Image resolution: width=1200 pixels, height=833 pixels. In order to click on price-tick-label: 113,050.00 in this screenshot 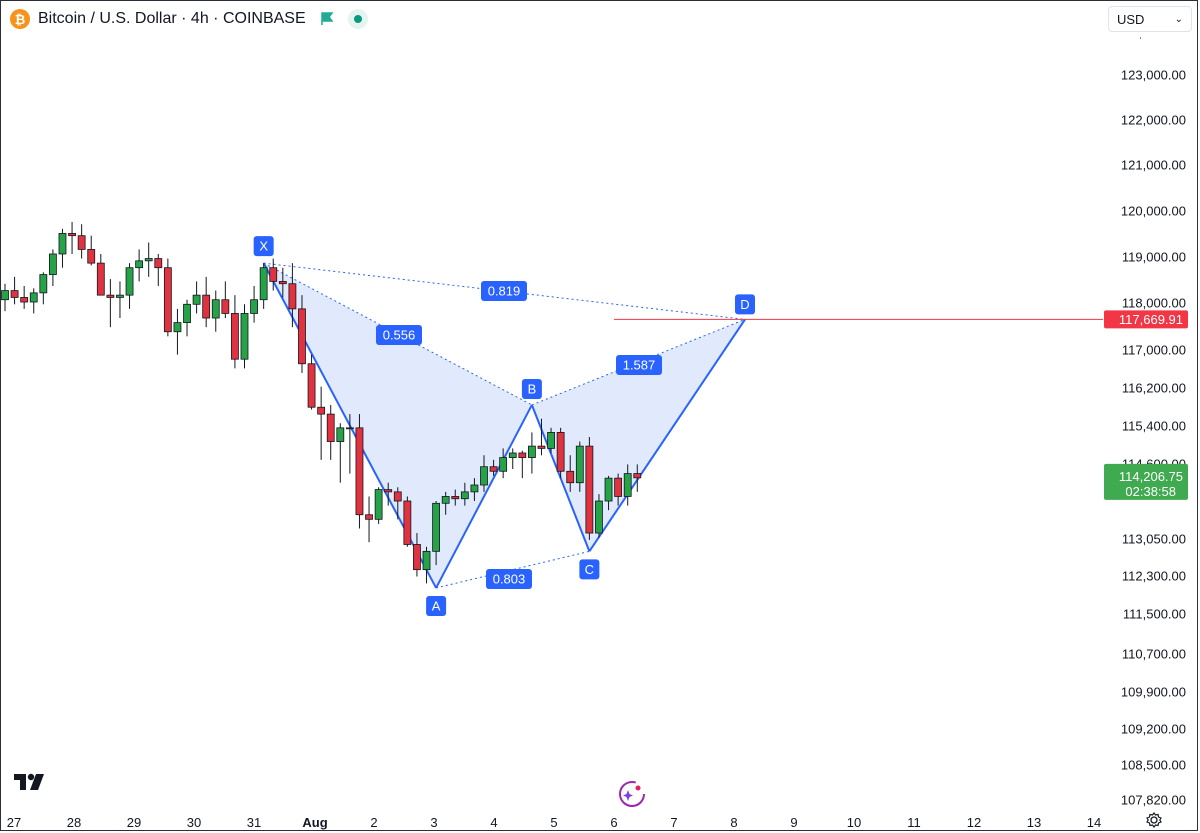, I will do `click(1154, 539)`.